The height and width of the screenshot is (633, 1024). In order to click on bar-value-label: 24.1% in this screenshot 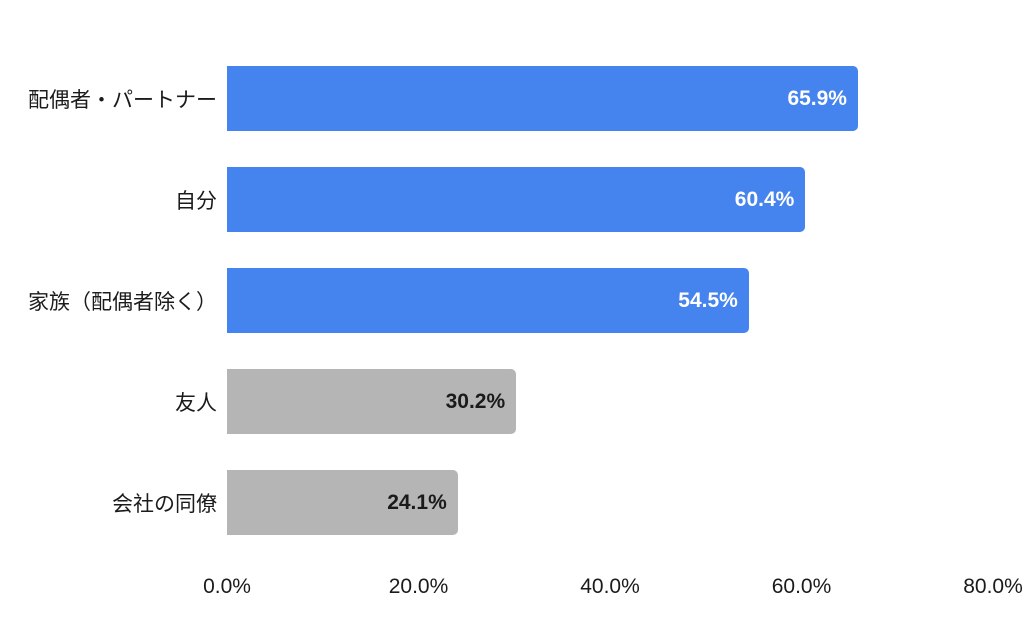, I will do `click(417, 502)`.